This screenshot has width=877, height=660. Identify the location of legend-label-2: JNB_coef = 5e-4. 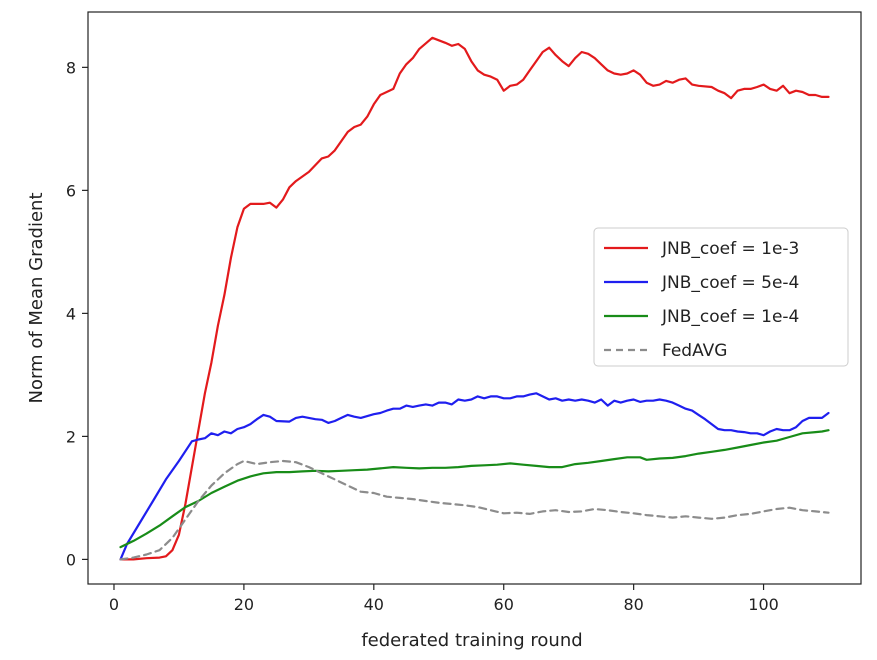
(730, 283).